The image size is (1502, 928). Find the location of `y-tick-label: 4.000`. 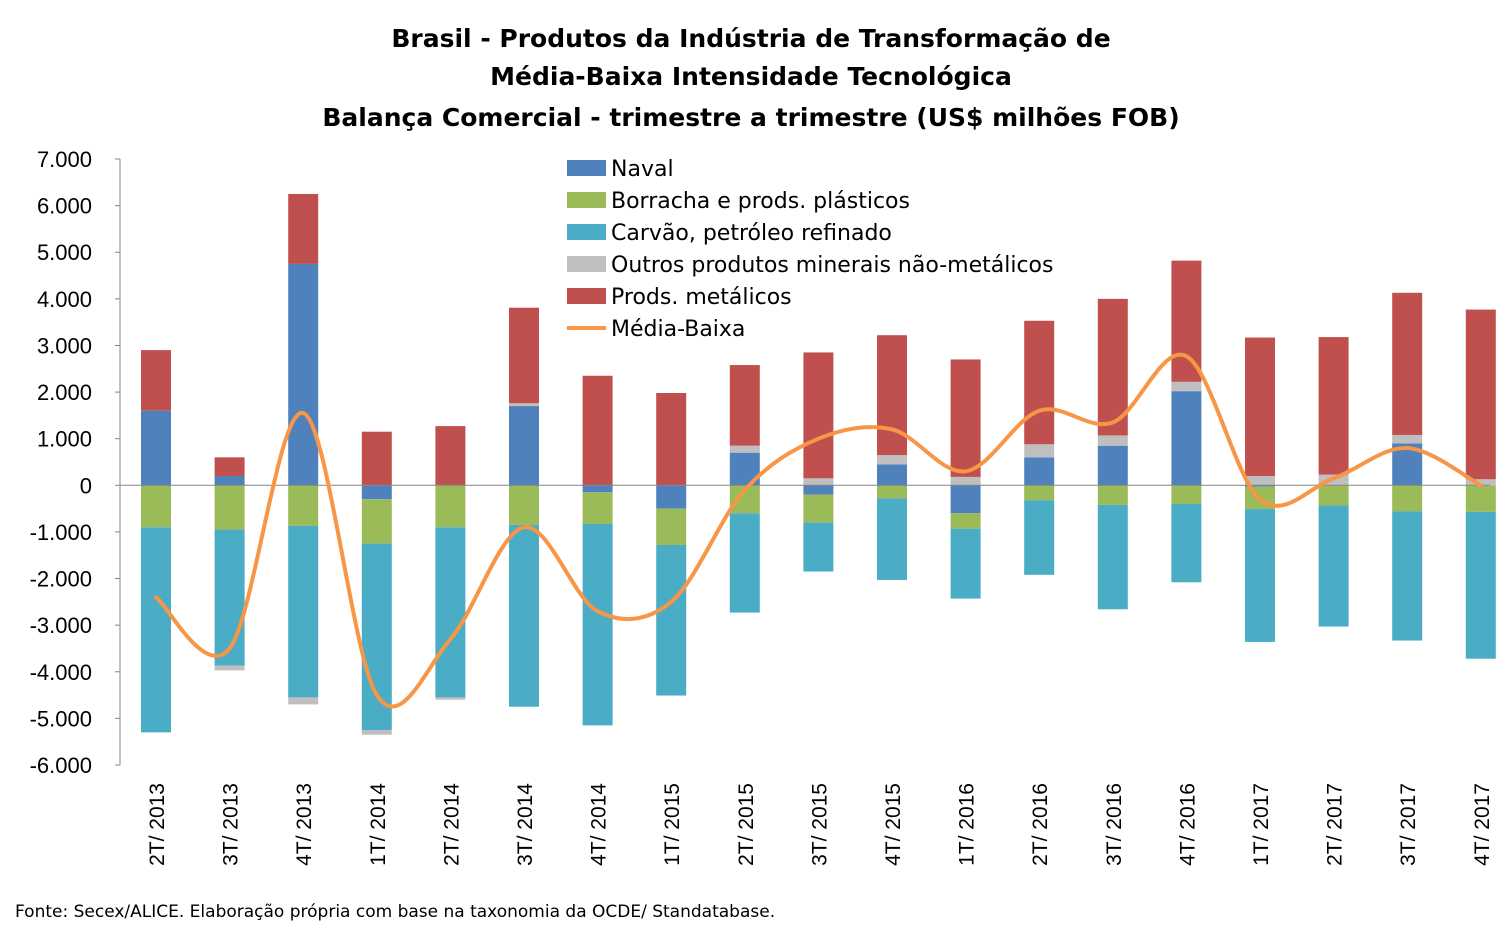

y-tick-label: 4.000 is located at coordinates (64, 299).